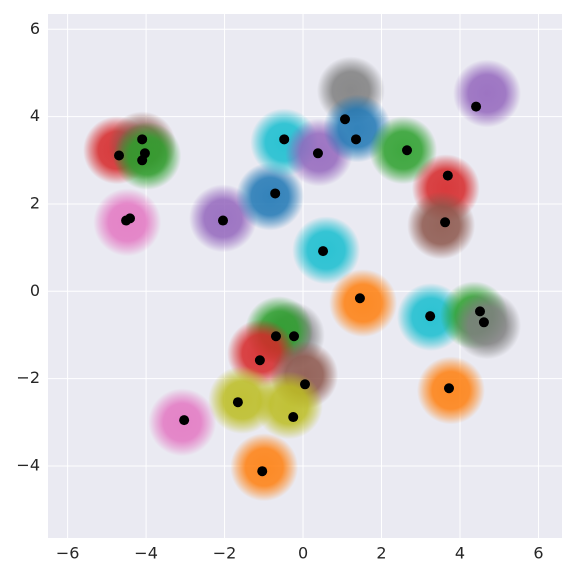  Describe the element at coordinates (538, 553) in the screenshot. I see `x-tick-label: 6` at that location.